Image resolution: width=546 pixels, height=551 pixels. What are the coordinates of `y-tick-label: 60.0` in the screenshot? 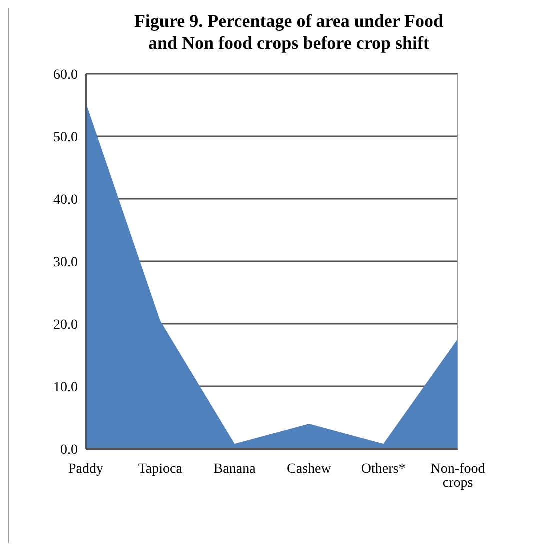 It's located at (66, 75).